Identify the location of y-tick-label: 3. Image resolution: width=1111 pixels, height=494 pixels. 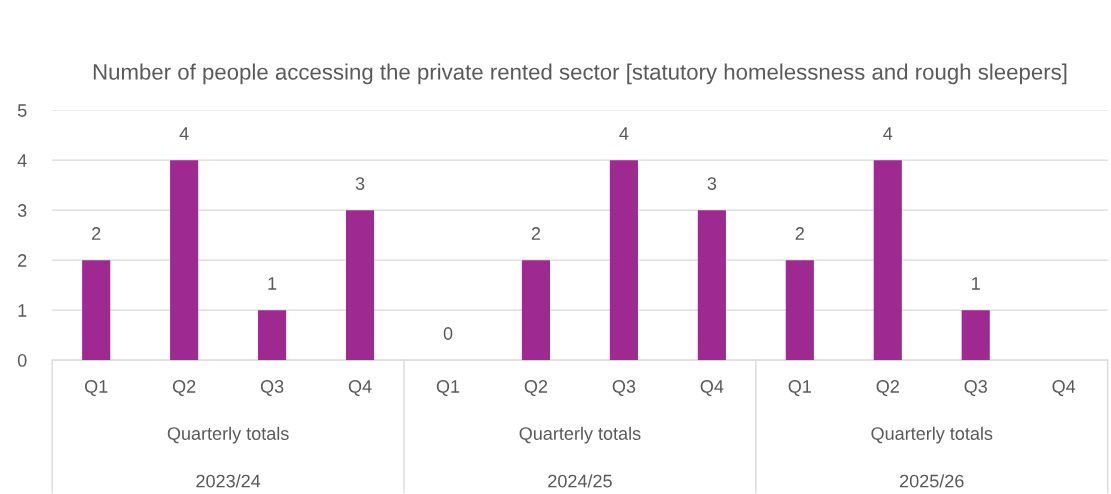
(22, 210).